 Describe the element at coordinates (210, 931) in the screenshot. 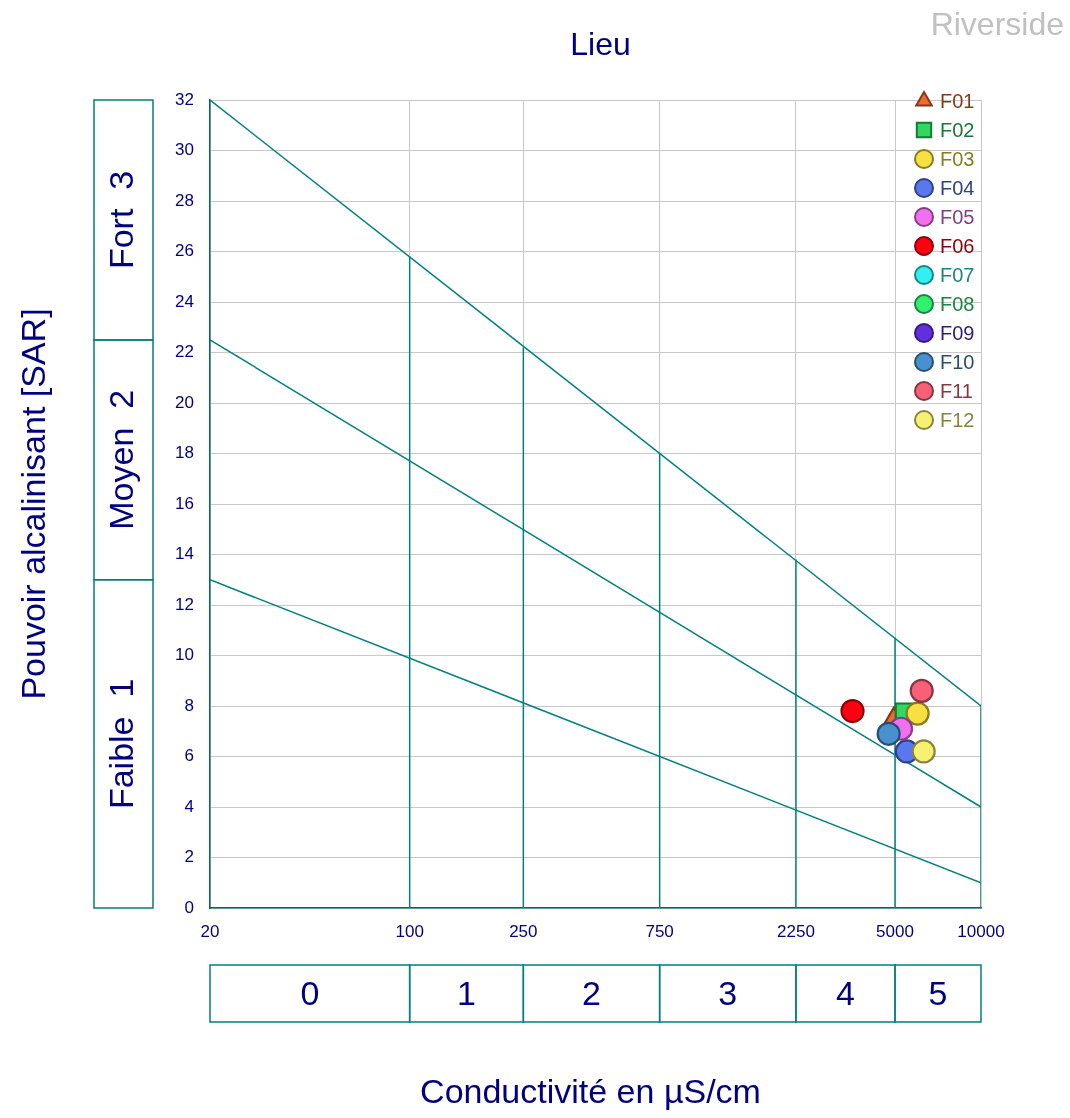

I see `x-tick-label: 20` at that location.